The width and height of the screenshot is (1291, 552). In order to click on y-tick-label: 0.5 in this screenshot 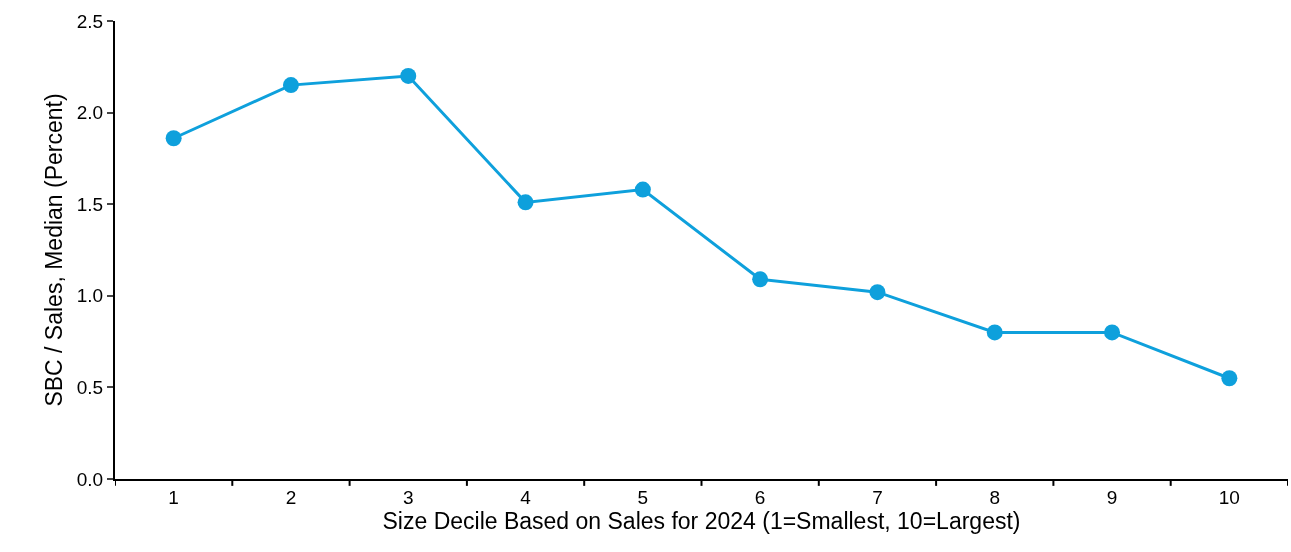, I will do `click(90, 388)`.